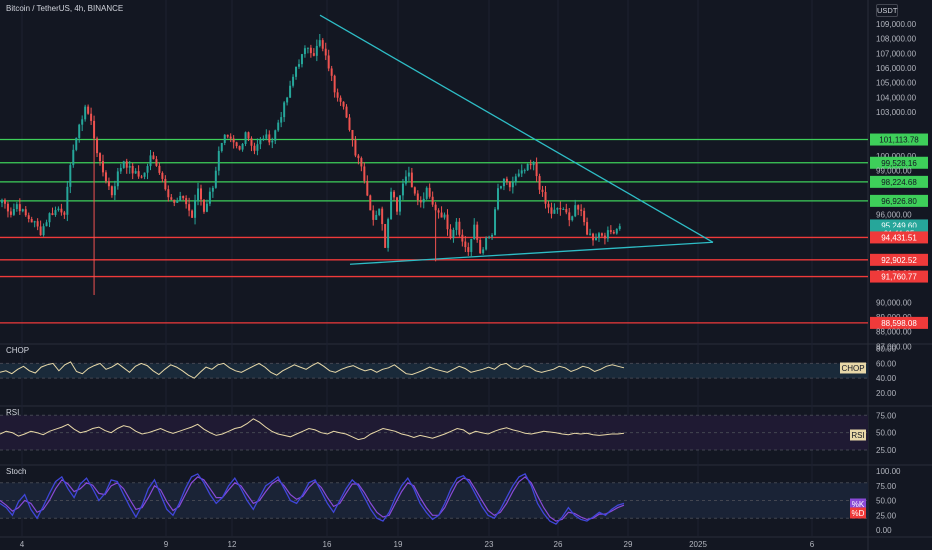  I want to click on chop-tick-label: 60.00, so click(886, 363).